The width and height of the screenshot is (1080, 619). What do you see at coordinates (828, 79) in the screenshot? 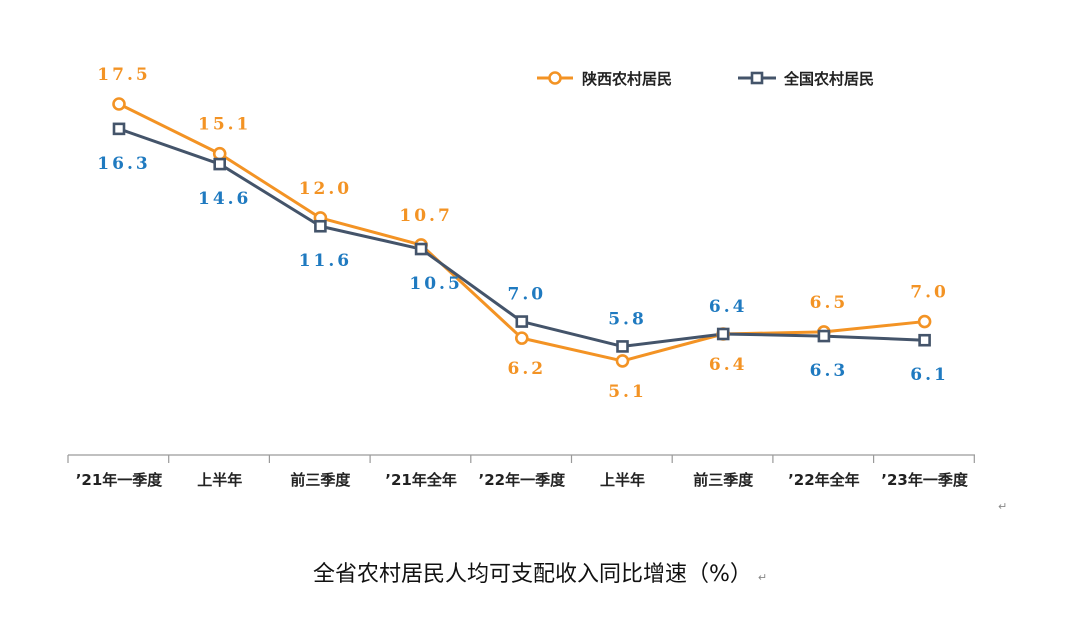
I see `legend-label: 全国农村居民` at bounding box center [828, 79].